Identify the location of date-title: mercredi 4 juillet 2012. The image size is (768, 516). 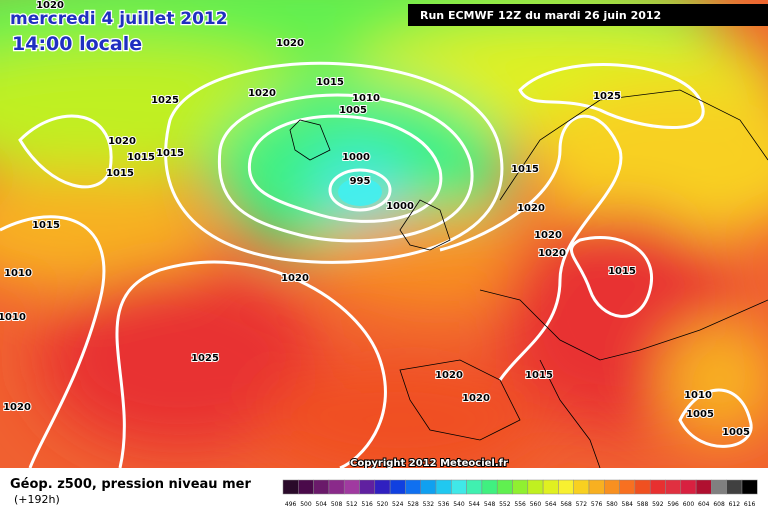
(119, 19).